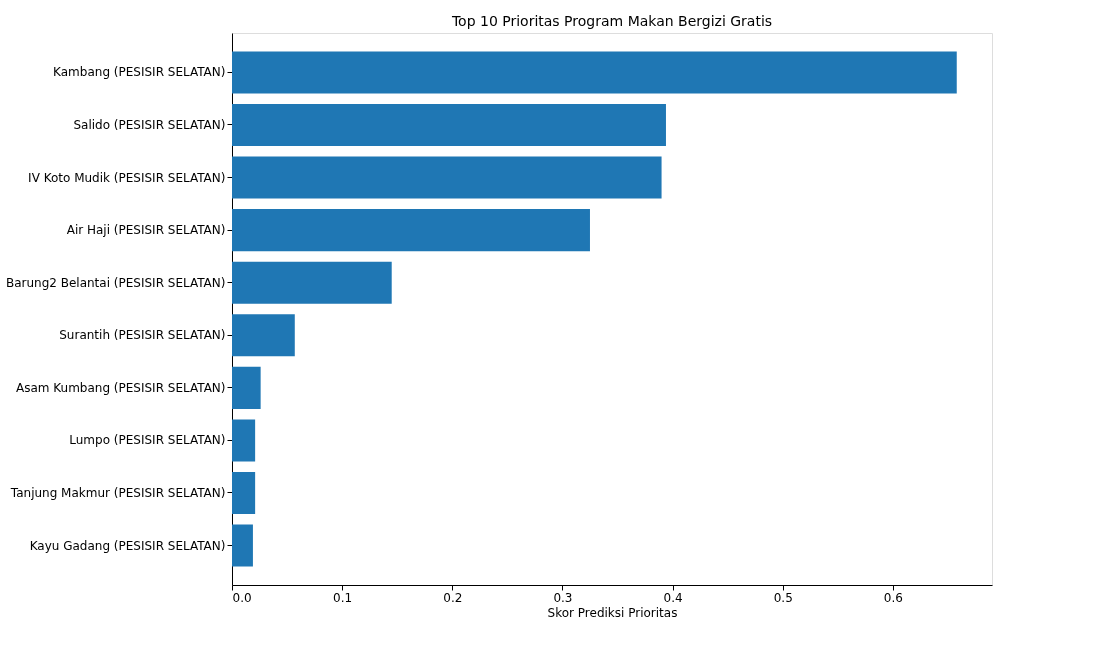 The height and width of the screenshot is (661, 1104). What do you see at coordinates (142, 335) in the screenshot?
I see `y-tick-label: Surantih (PESISIR SELATAN)` at bounding box center [142, 335].